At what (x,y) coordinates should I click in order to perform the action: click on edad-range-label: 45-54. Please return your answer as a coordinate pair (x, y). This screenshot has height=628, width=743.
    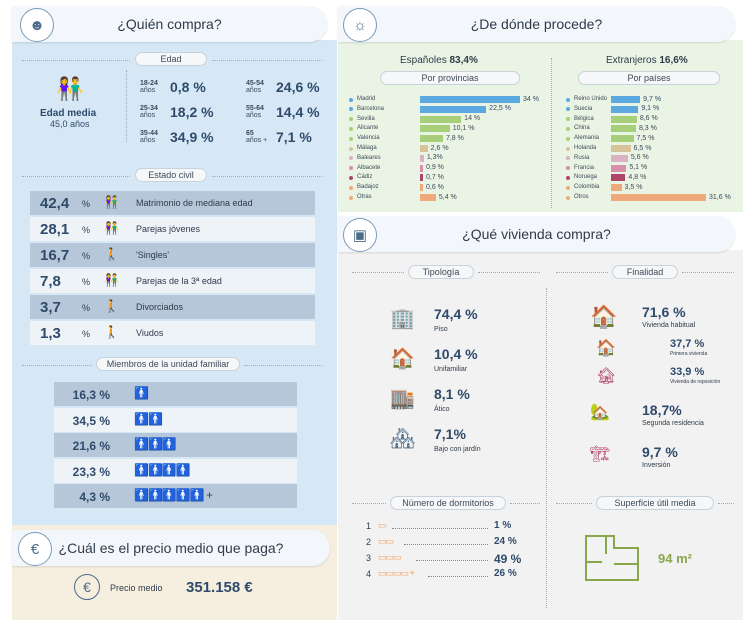
    Looking at the image, I should click on (255, 83).